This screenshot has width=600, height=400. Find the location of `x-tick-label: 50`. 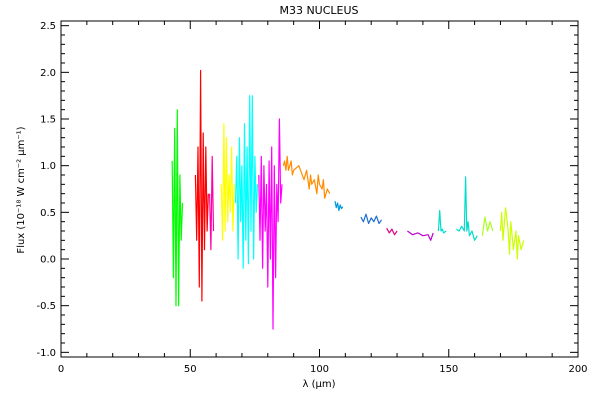

x-tick-label: 50 is located at coordinates (190, 369).